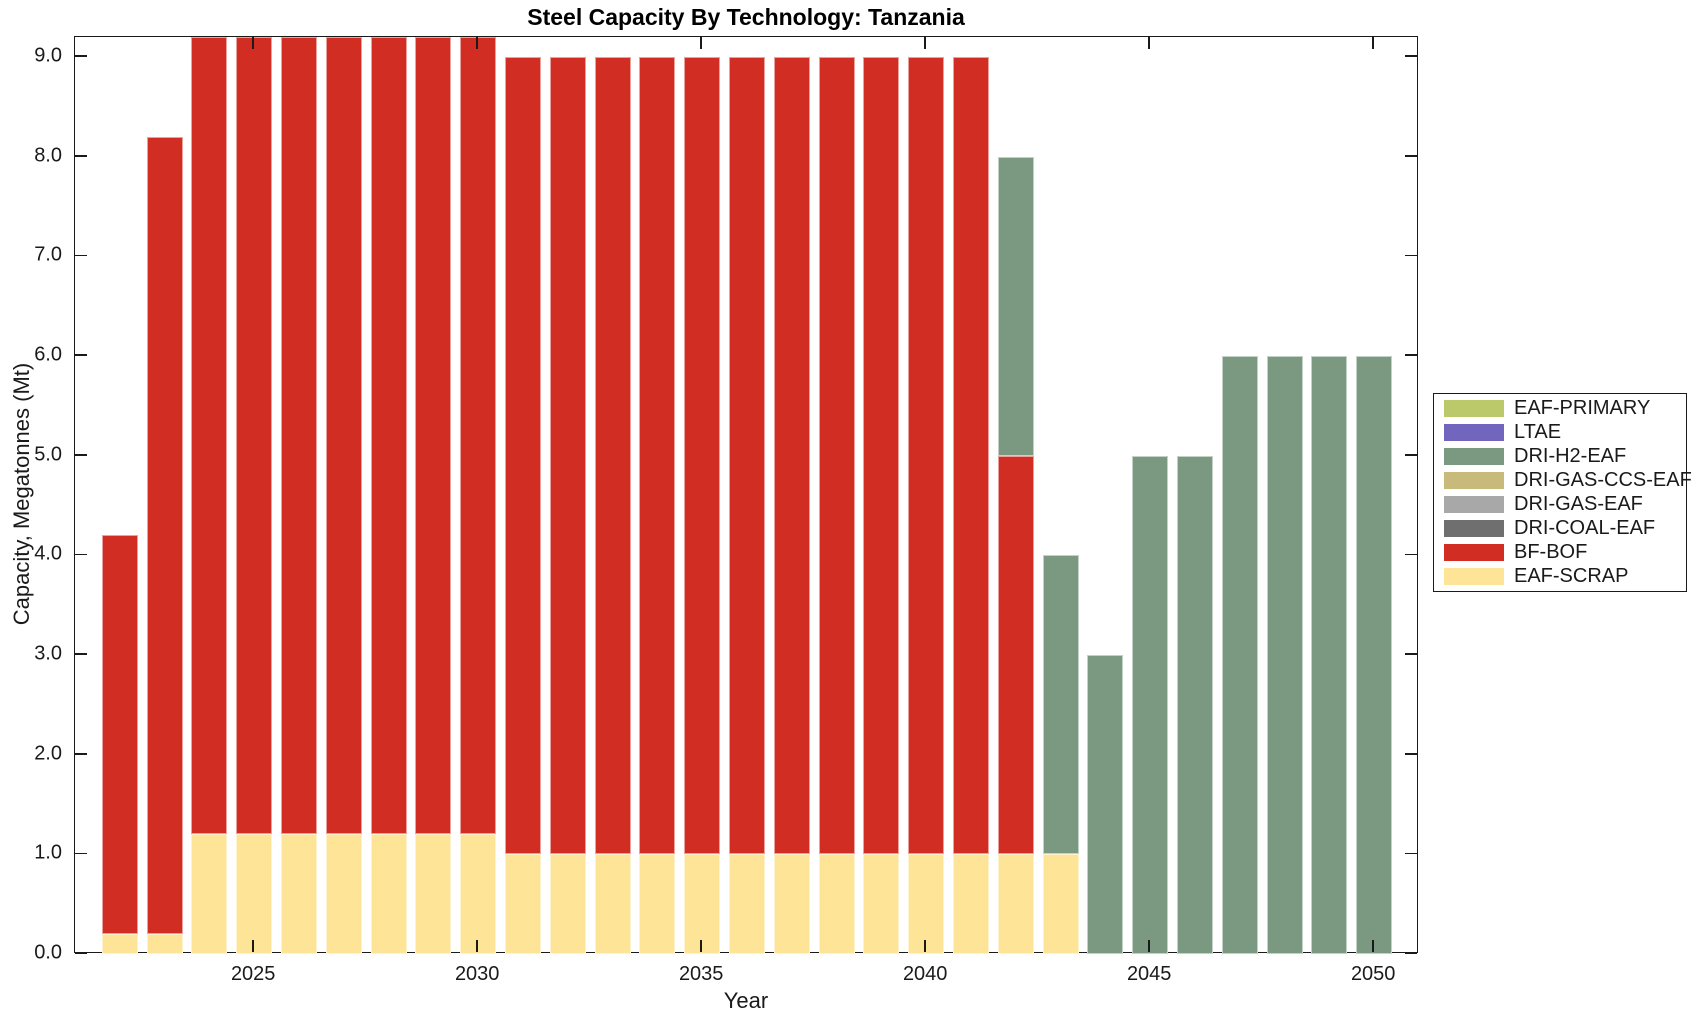  What do you see at coordinates (1571, 575) in the screenshot?
I see `legend-label: EAF-SCRAP` at bounding box center [1571, 575].